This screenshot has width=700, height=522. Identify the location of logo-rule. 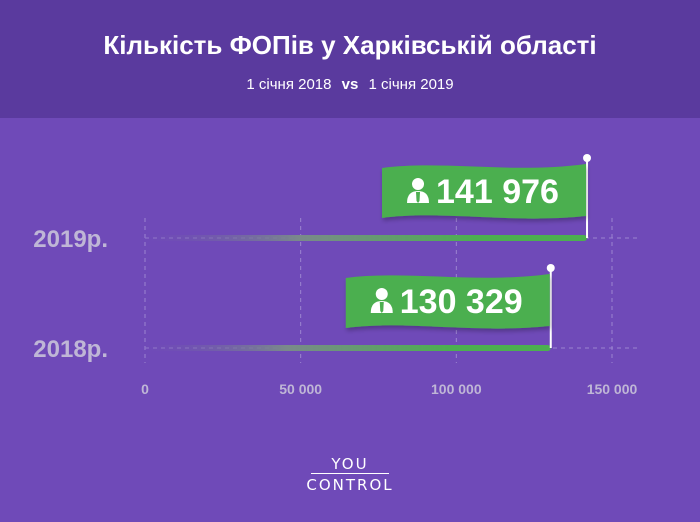
(350, 473).